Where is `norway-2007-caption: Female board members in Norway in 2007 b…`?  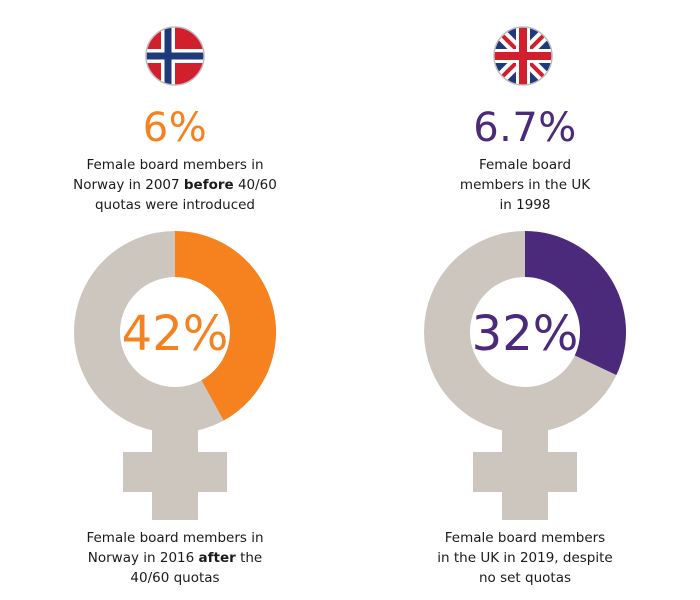 norway-2007-caption: Female board members in Norway in 2007 b… is located at coordinates (175, 185).